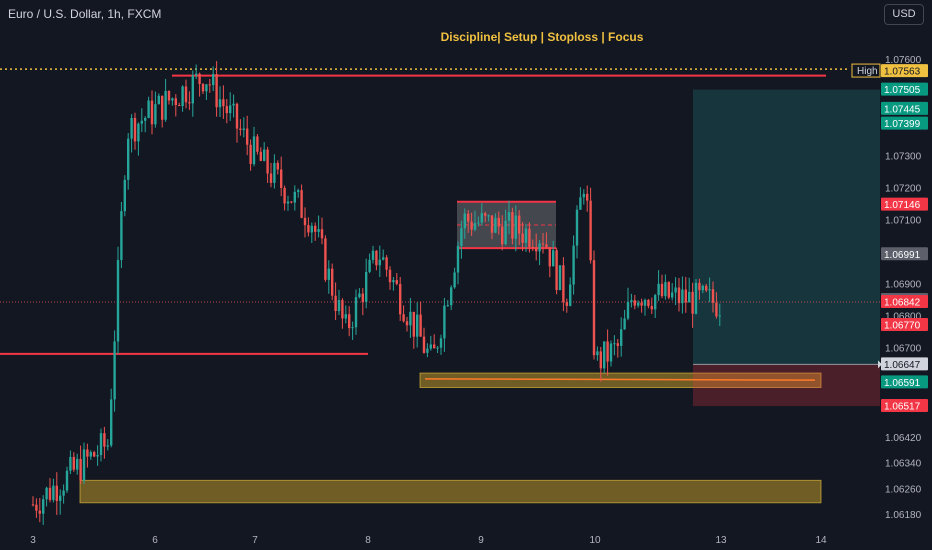 The image size is (932, 550). Describe the element at coordinates (904, 325) in the screenshot. I see `price-badge-box` at that location.